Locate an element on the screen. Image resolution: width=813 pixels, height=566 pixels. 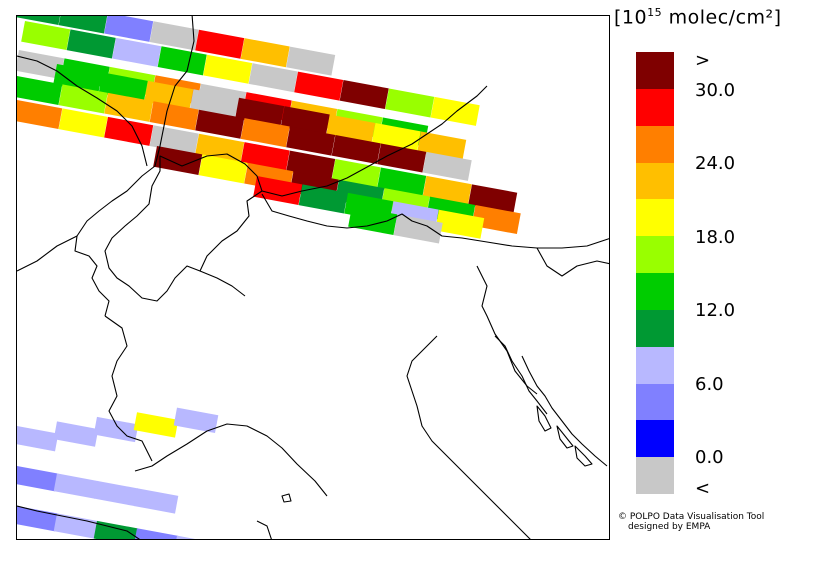
border-france-germany is located at coordinates (47, 253).